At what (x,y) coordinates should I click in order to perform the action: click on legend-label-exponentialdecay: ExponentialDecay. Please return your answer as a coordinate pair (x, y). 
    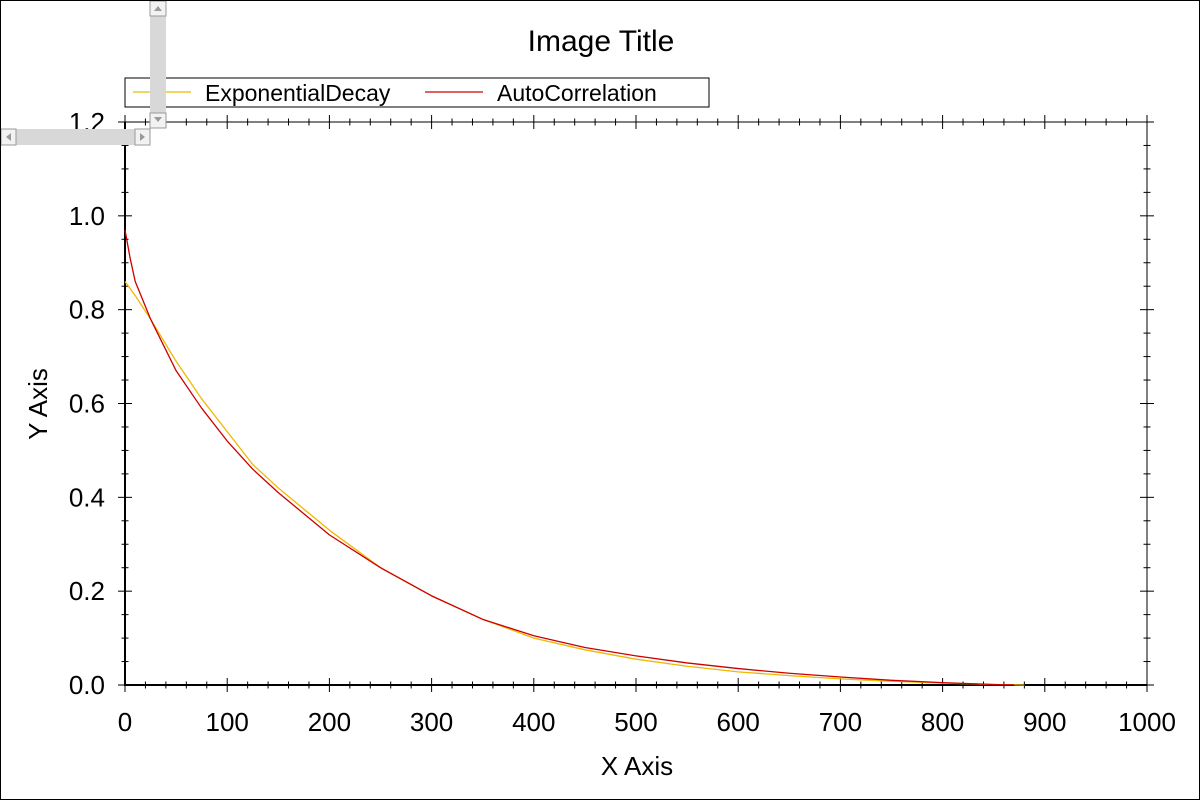
    Looking at the image, I should click on (298, 93).